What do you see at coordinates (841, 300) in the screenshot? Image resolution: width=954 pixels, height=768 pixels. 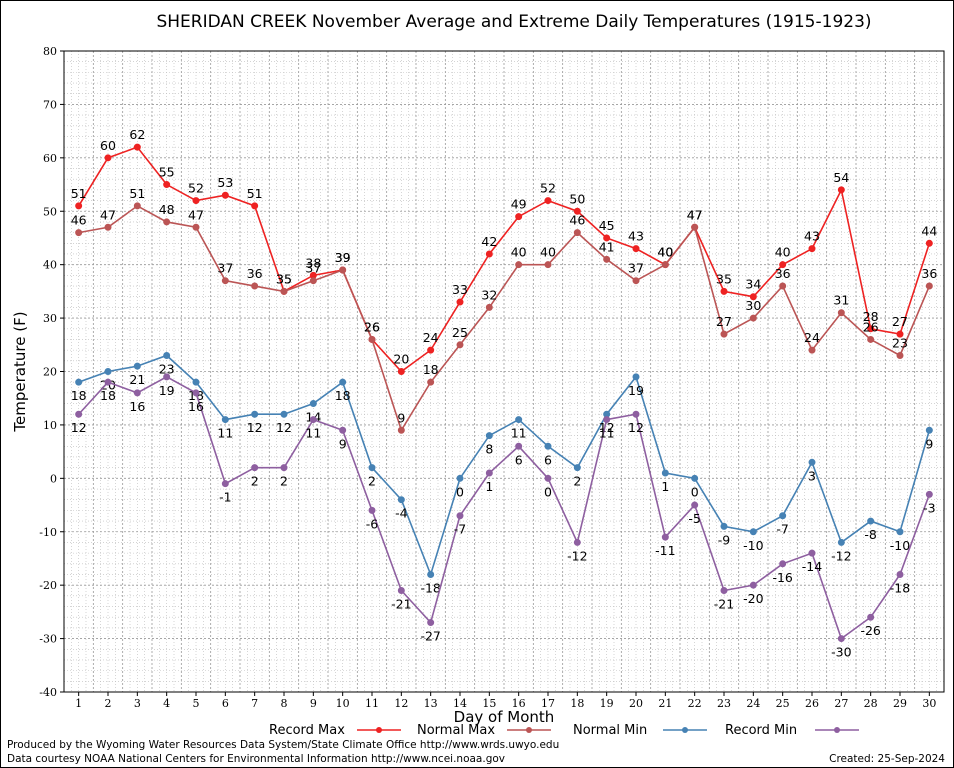 I see `data-label-normal-max: 31` at bounding box center [841, 300].